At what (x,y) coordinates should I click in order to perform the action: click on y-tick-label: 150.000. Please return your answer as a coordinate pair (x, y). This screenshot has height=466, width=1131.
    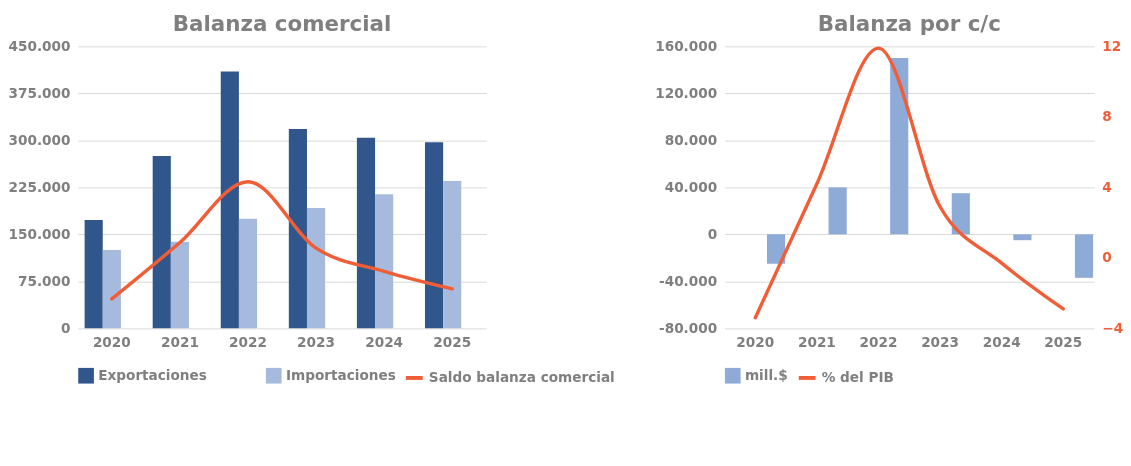
    Looking at the image, I should click on (39, 233).